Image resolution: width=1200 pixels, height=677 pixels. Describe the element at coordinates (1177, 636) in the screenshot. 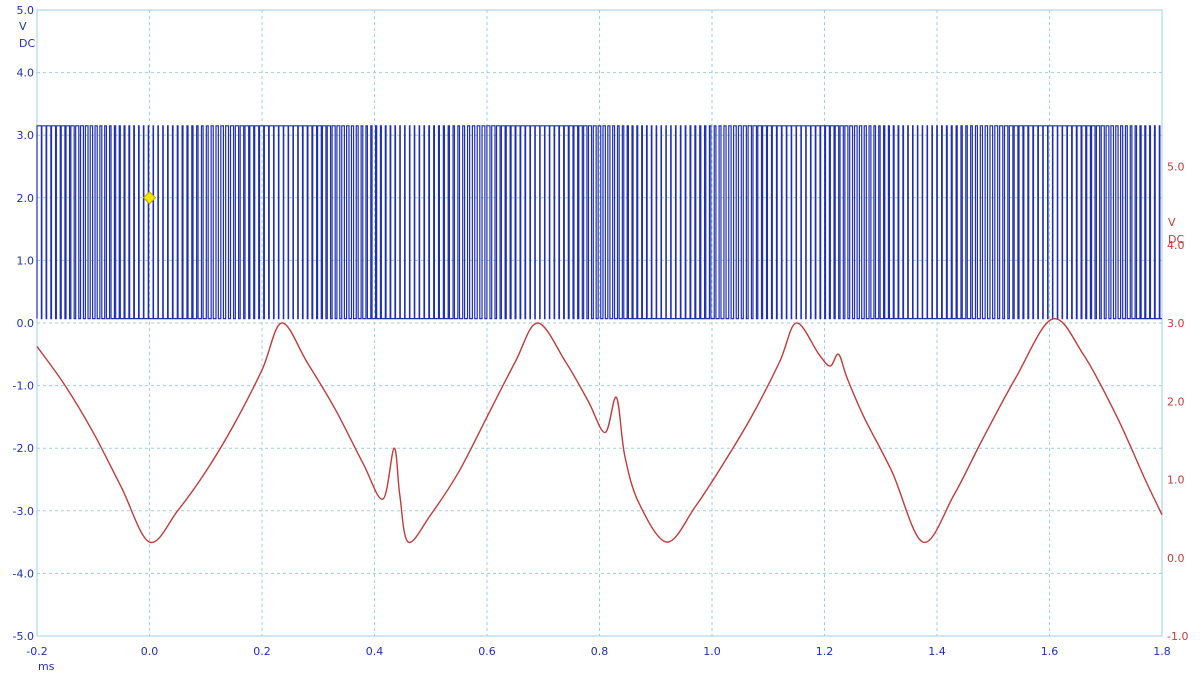

I see `right-tick-label: -1.0` at that location.